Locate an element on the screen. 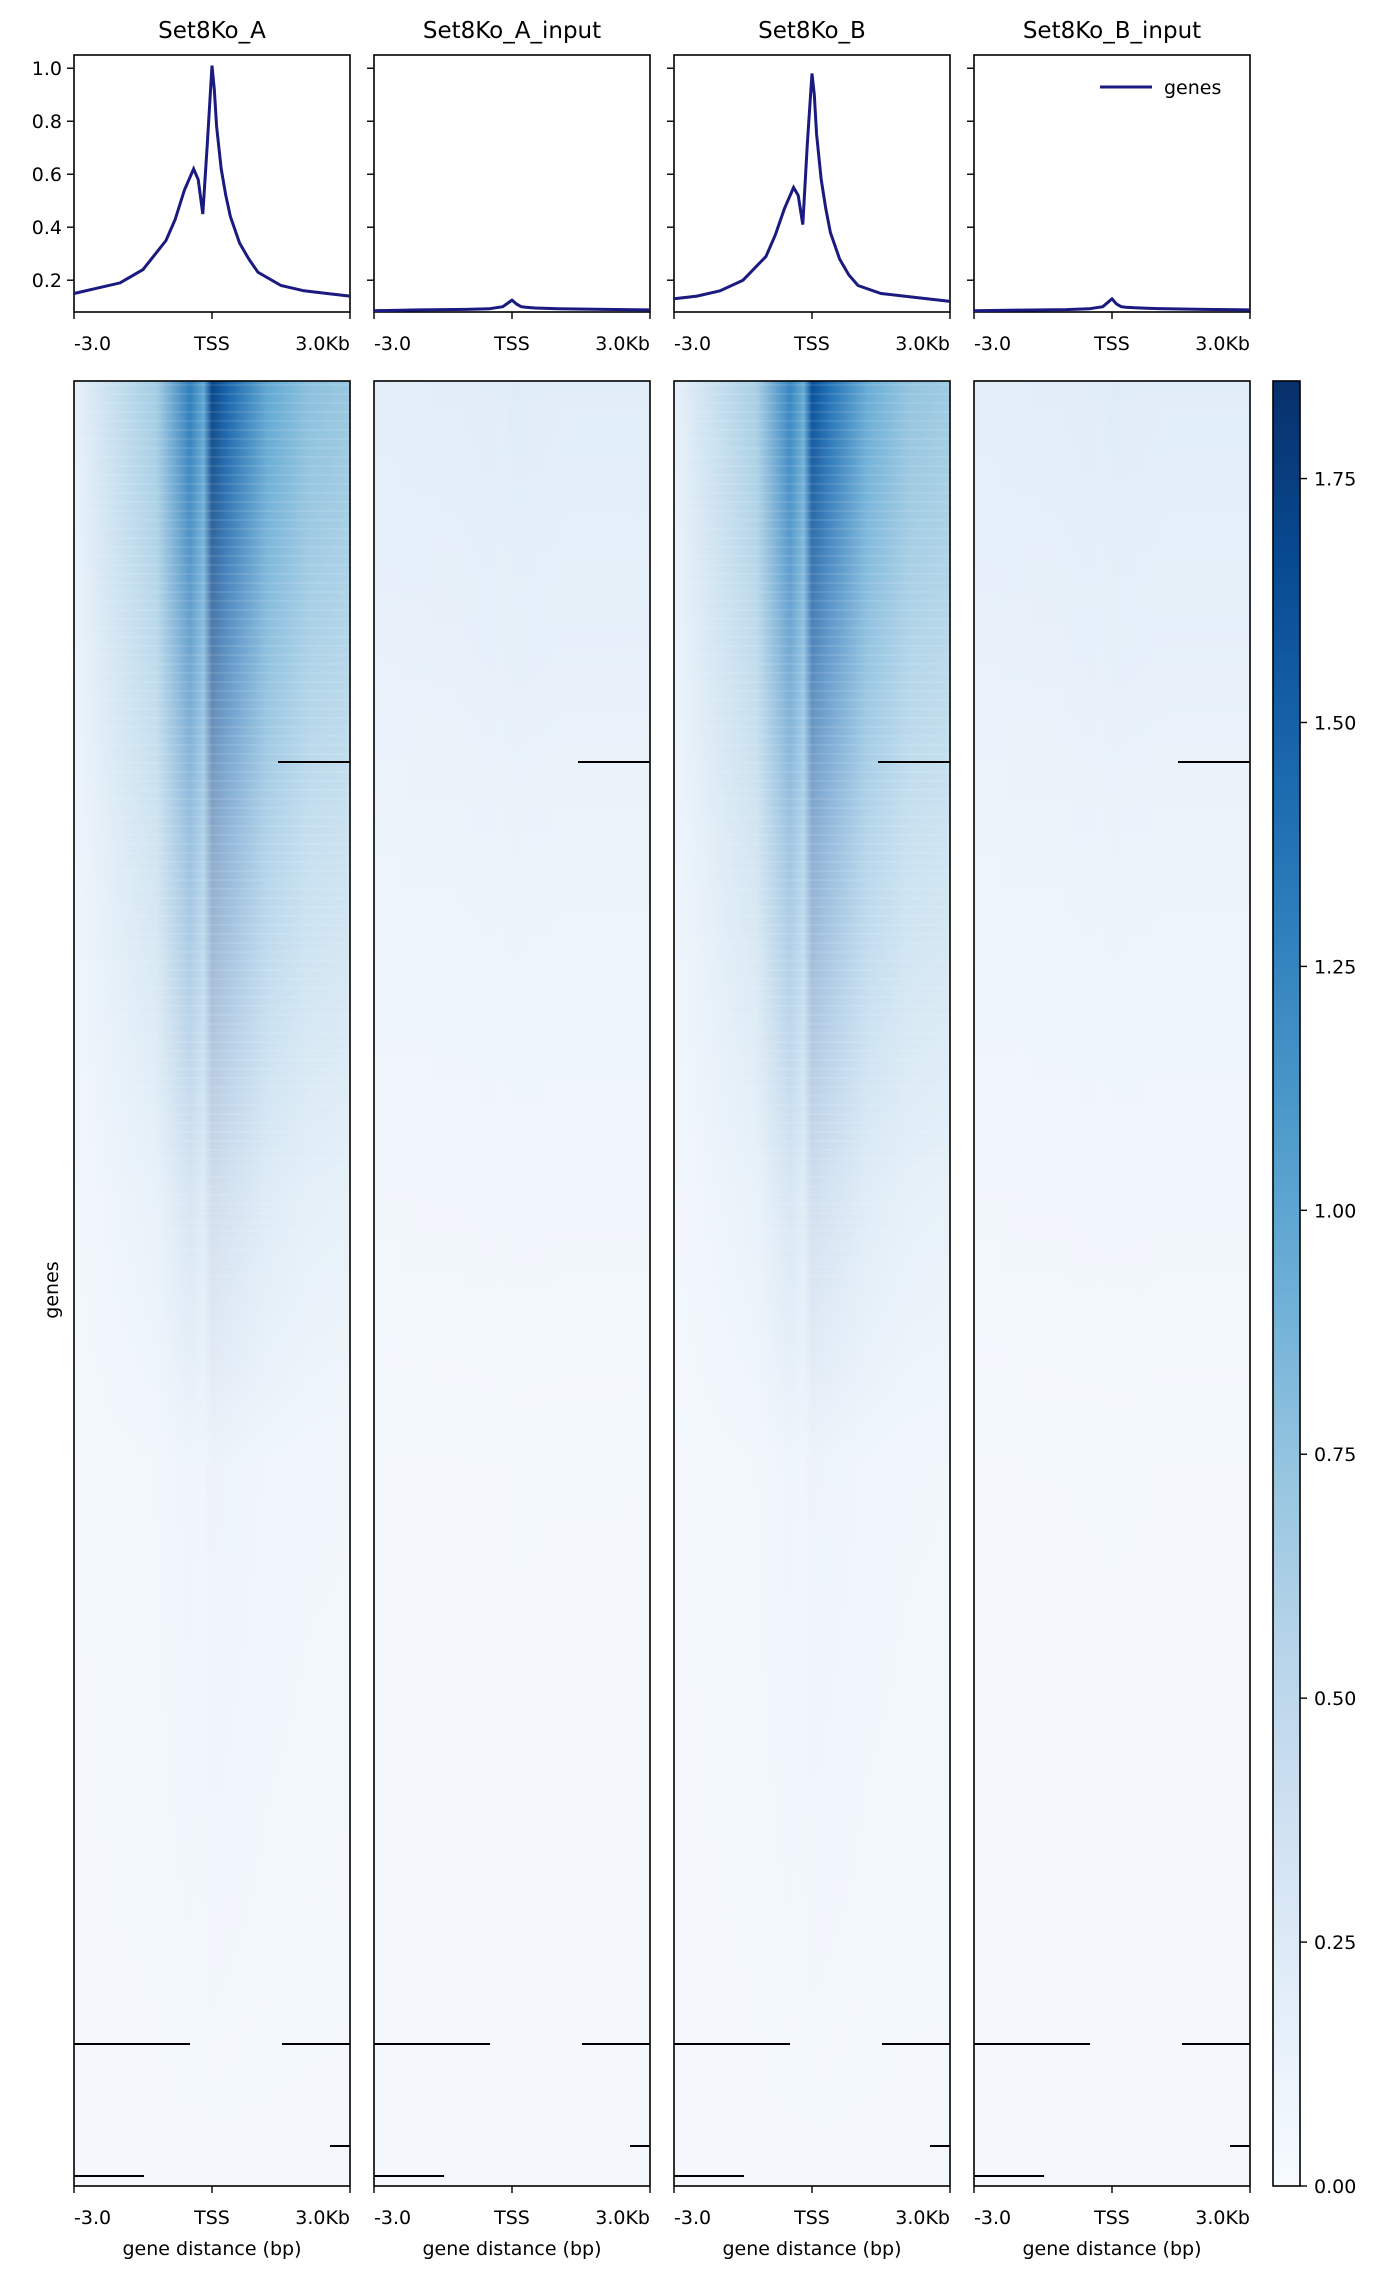 The height and width of the screenshot is (2294, 1395). profile-ytick-label: 0.2 is located at coordinates (47, 281).